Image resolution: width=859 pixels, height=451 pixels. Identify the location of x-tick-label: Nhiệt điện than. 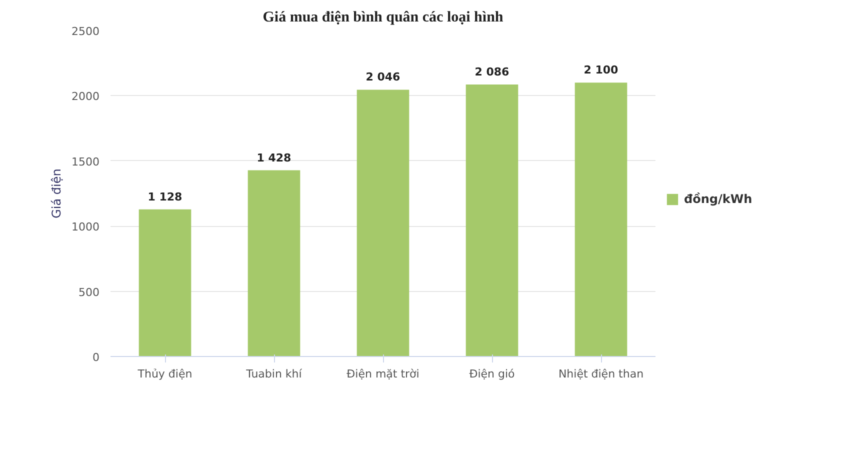
(601, 374).